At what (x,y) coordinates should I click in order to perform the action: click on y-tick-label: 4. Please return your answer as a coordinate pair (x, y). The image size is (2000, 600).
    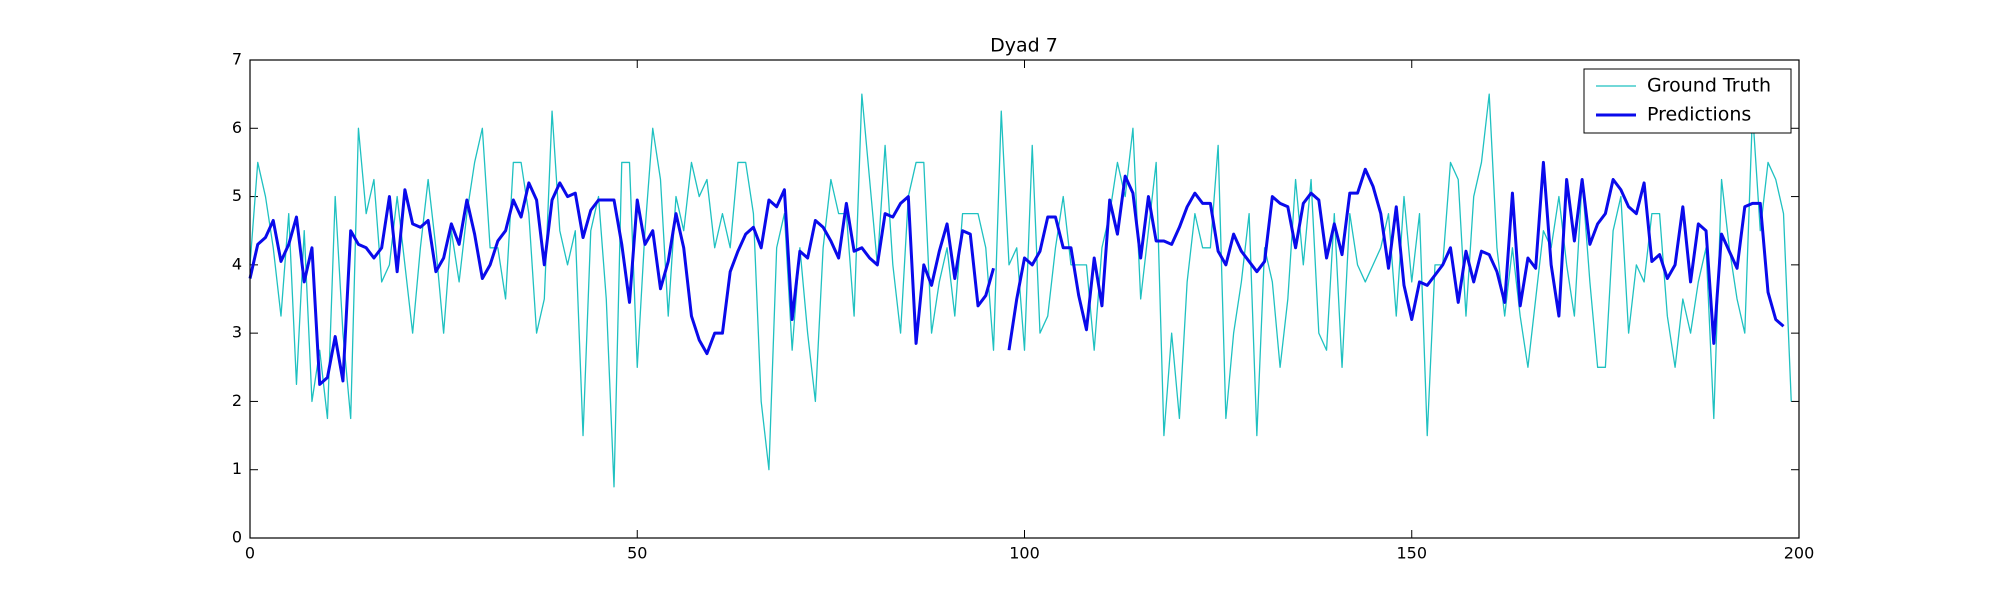
    Looking at the image, I should click on (237, 263).